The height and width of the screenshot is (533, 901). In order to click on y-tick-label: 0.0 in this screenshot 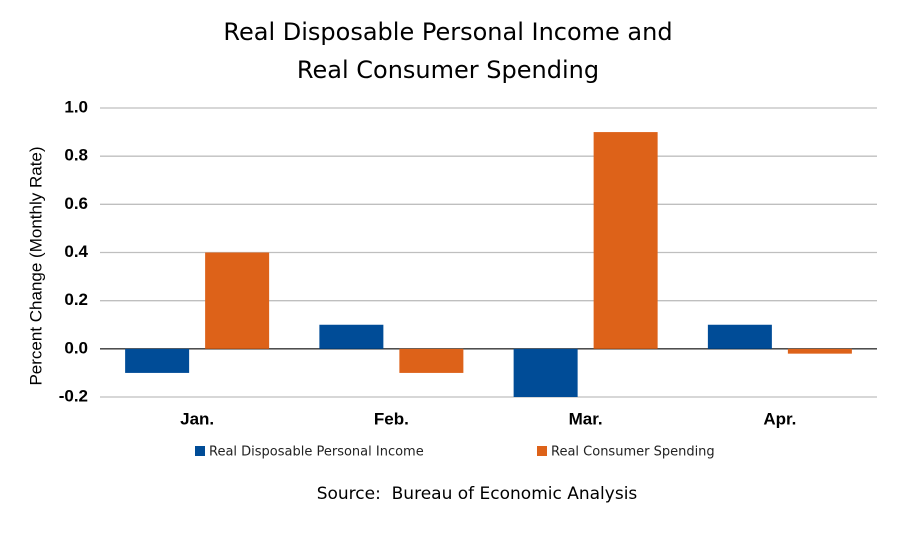, I will do `click(76, 347)`.